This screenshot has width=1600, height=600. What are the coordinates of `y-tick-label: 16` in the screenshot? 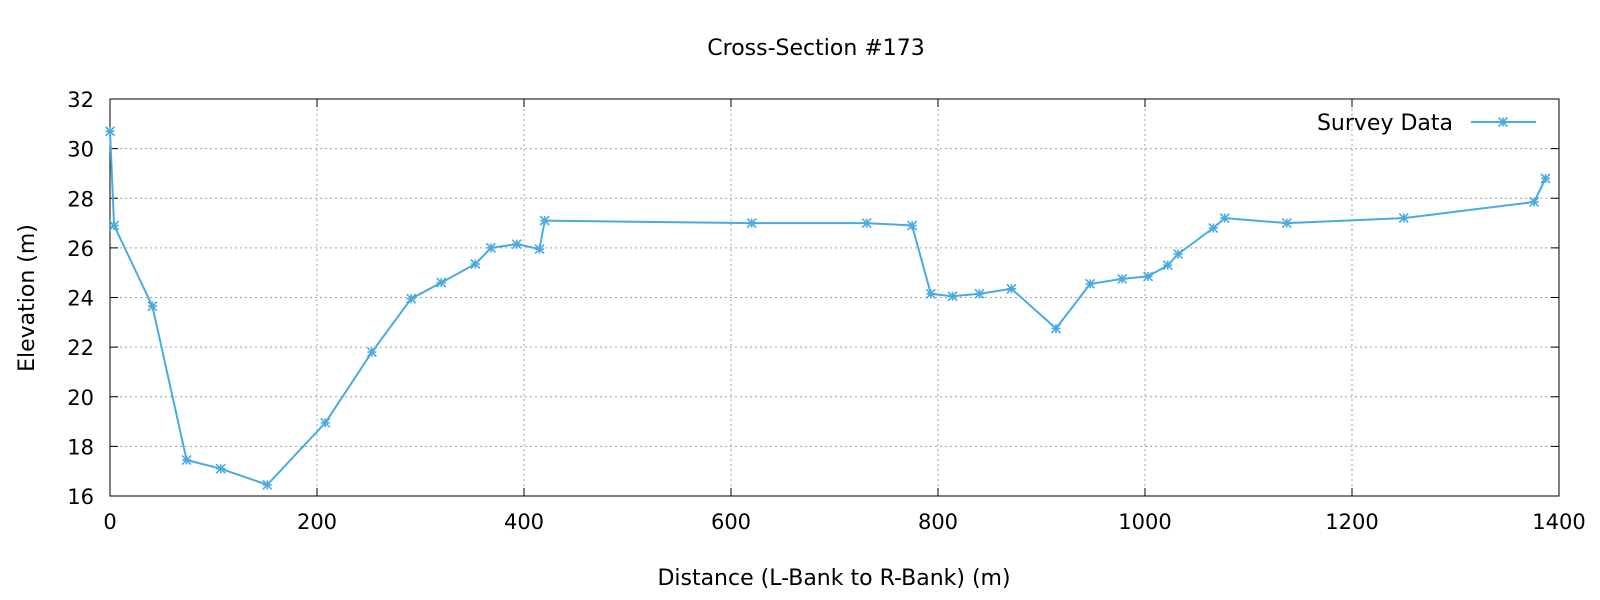 It's located at (80, 497).